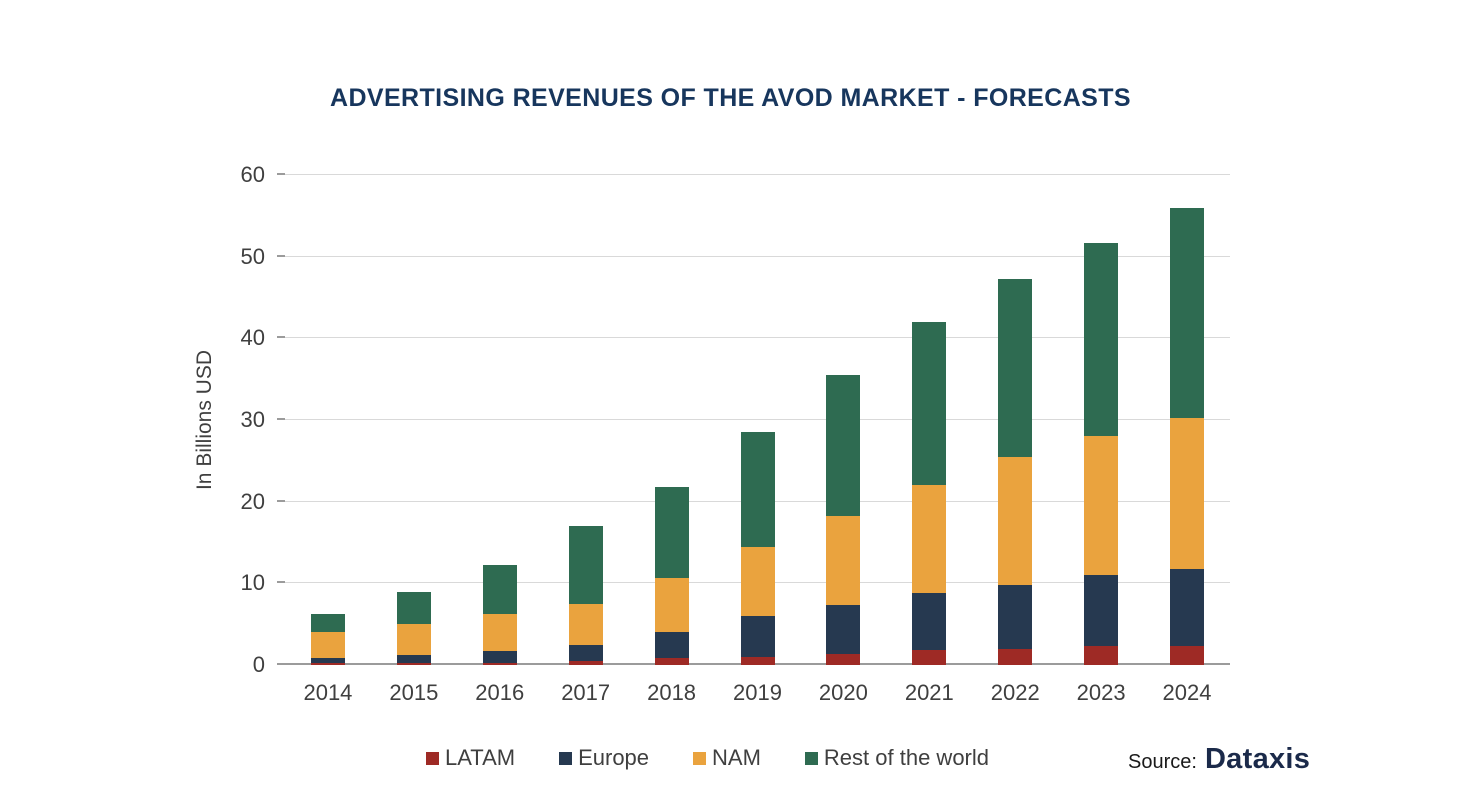  I want to click on x-axis-tick-label: 2014, so click(328, 692).